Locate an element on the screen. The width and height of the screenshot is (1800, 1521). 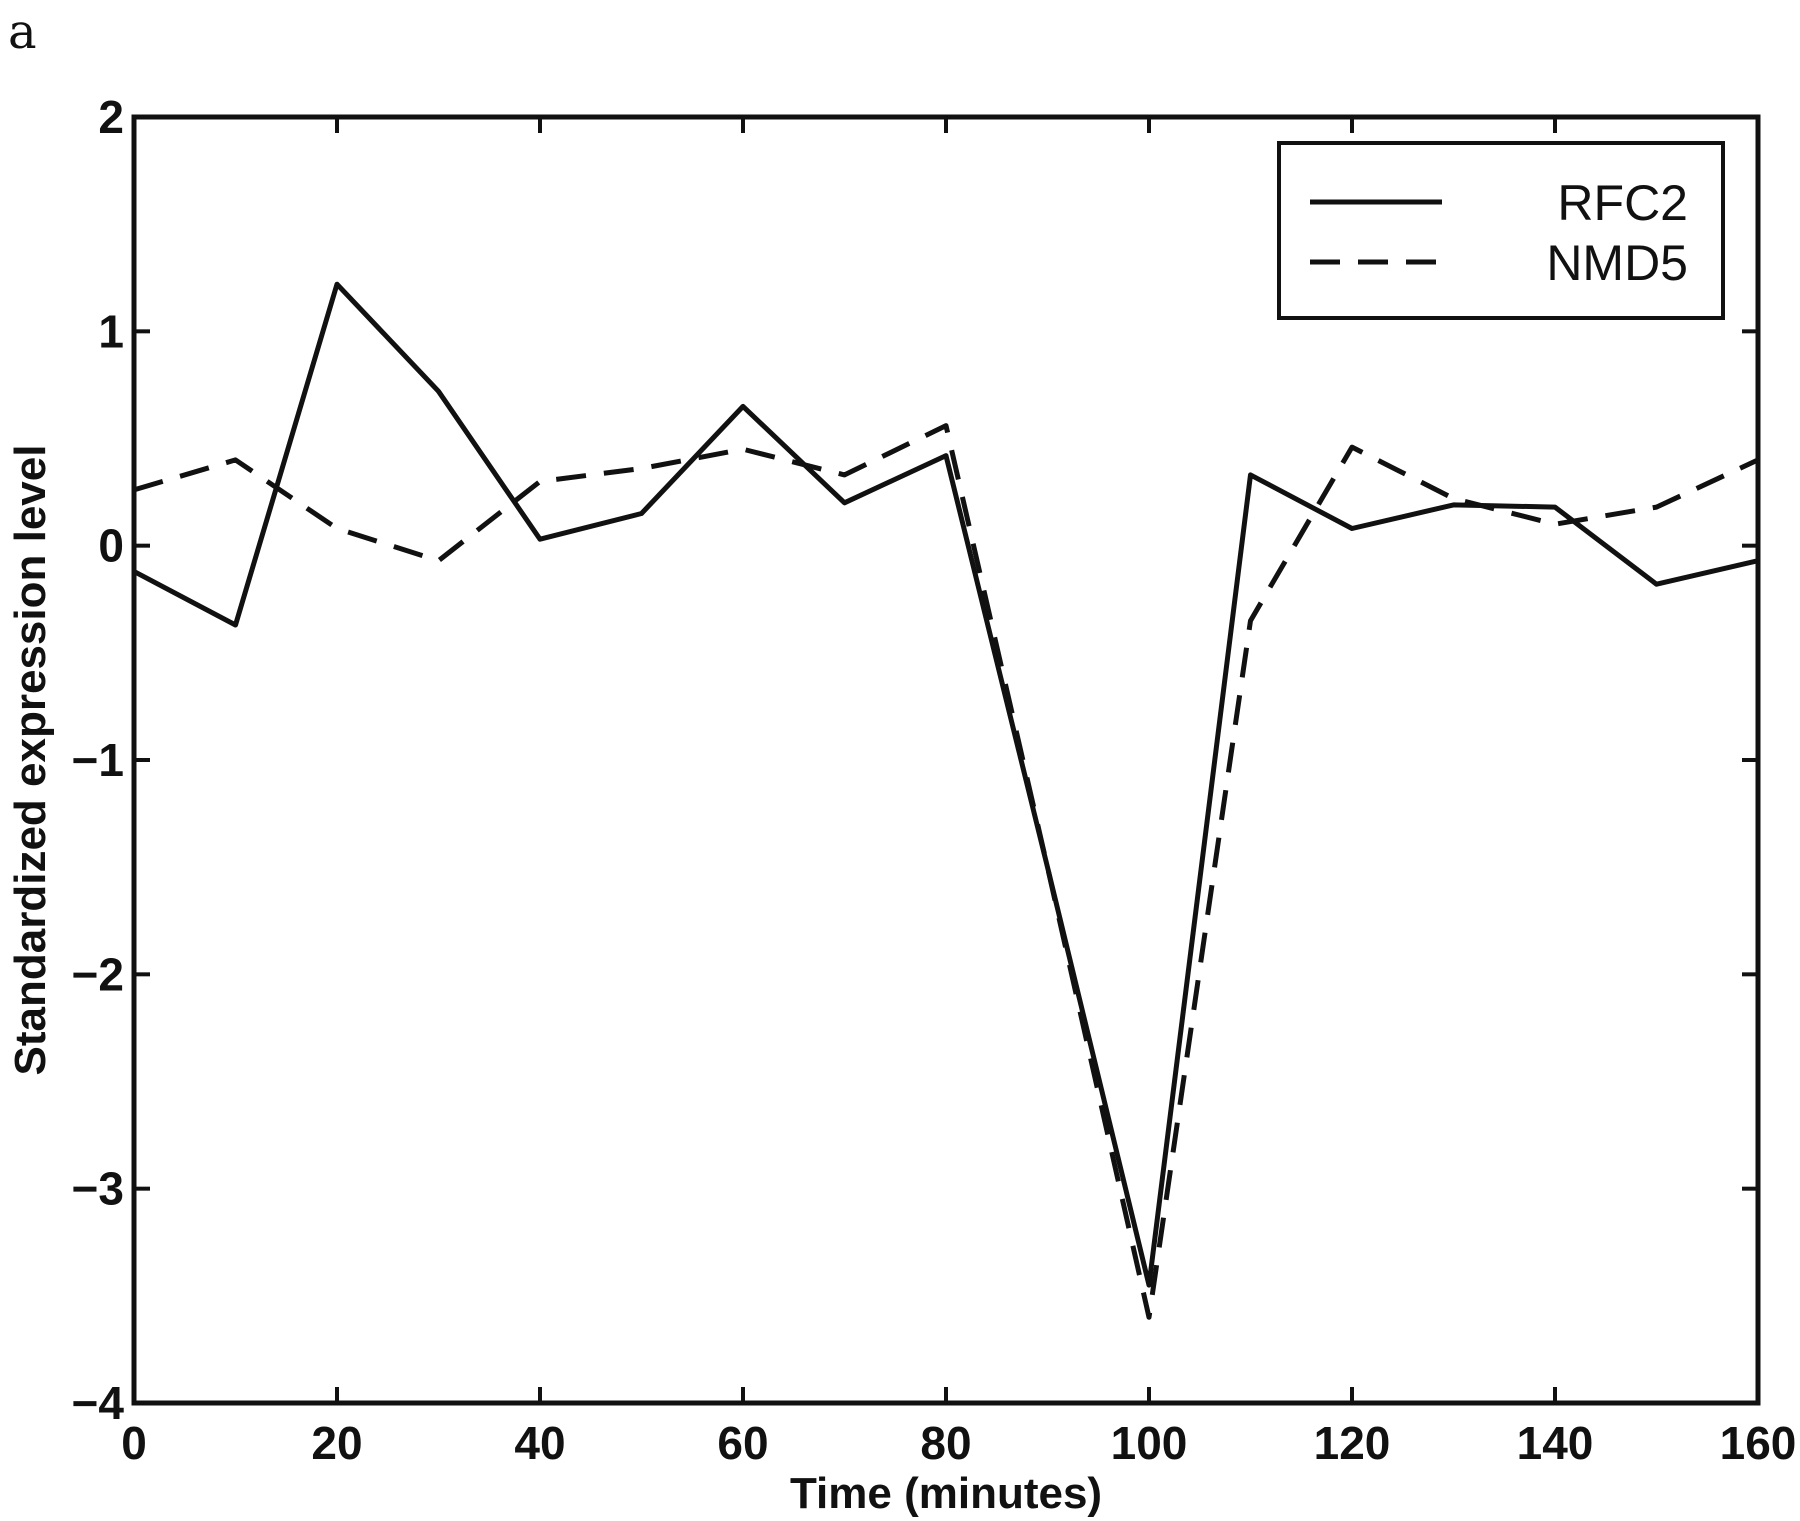
legend-box is located at coordinates (1501, 230).